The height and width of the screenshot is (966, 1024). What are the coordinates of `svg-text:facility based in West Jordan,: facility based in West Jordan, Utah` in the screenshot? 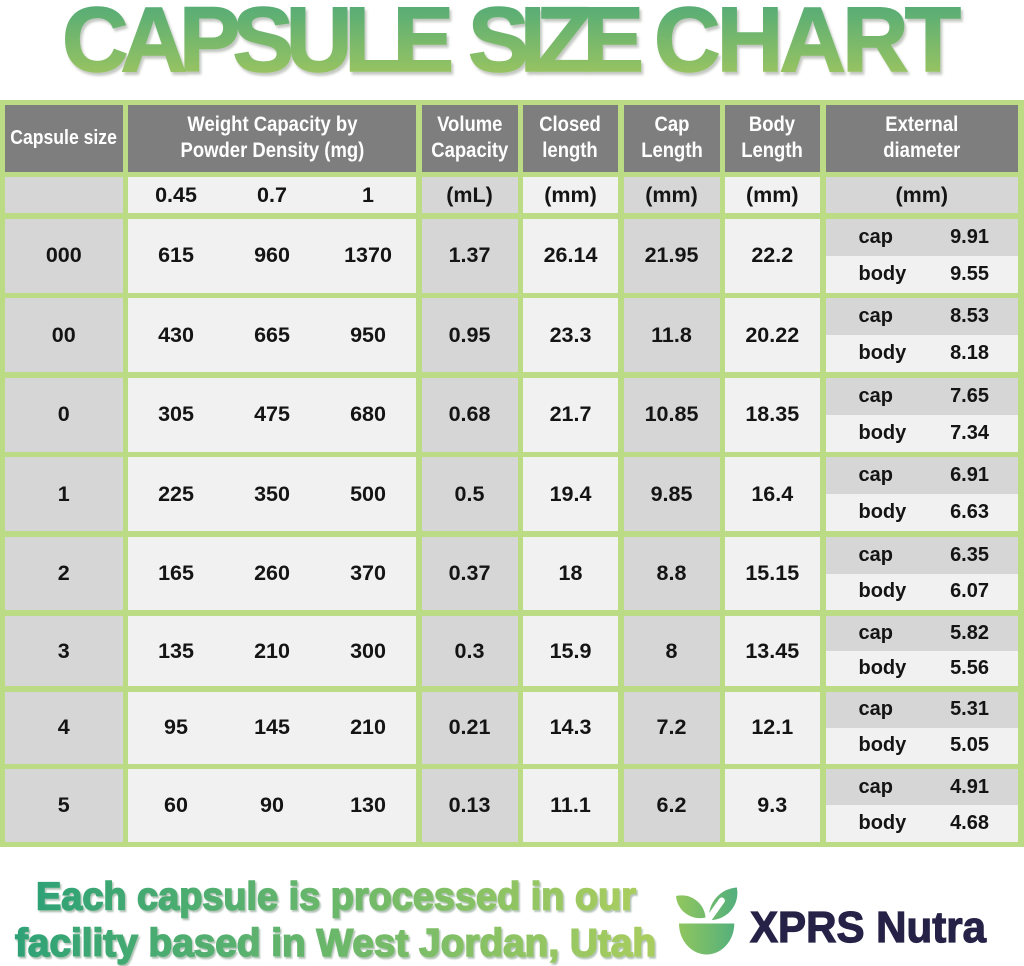 It's located at (335, 943).